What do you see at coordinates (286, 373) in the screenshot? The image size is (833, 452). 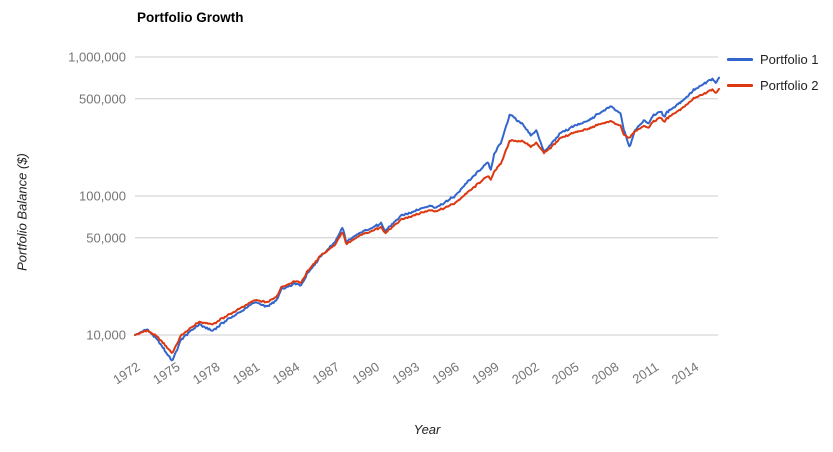 I see `x-tick-label: 1984` at bounding box center [286, 373].